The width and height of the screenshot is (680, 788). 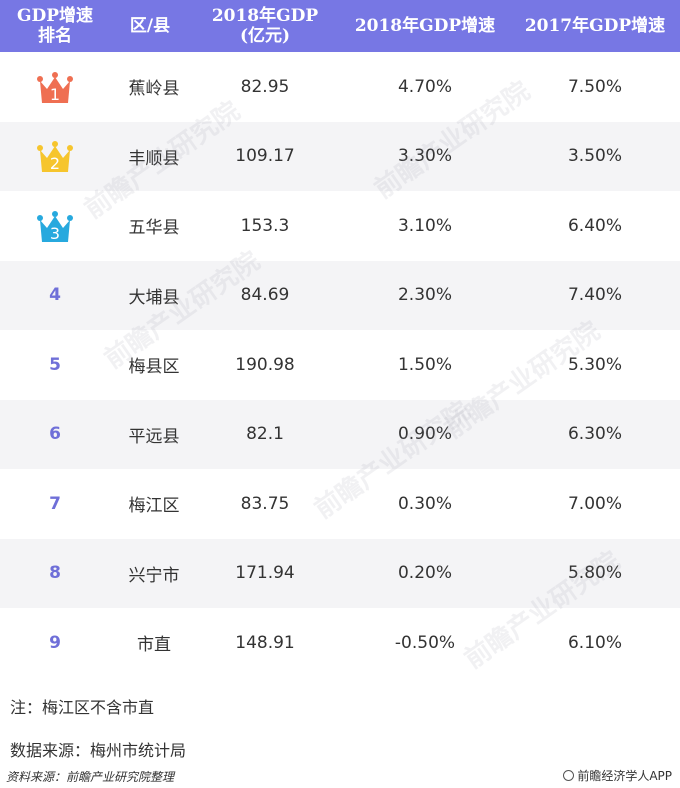 I want to click on growth-2018-cell: 0.30%, so click(x=424, y=503).